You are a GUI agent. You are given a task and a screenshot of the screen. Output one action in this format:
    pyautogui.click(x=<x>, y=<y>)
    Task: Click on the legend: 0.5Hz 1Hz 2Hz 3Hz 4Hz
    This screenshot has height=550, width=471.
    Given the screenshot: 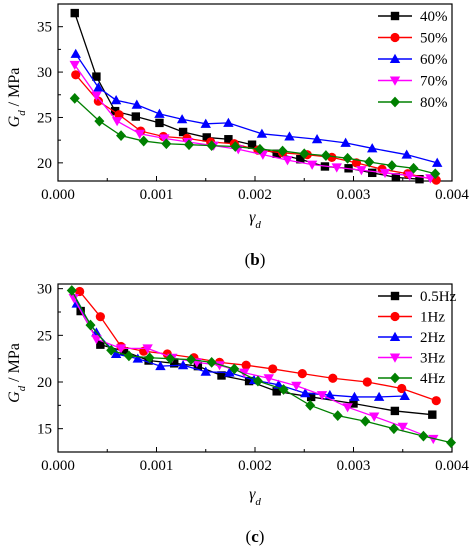 What is the action you would take?
    pyautogui.click(x=417, y=338)
    